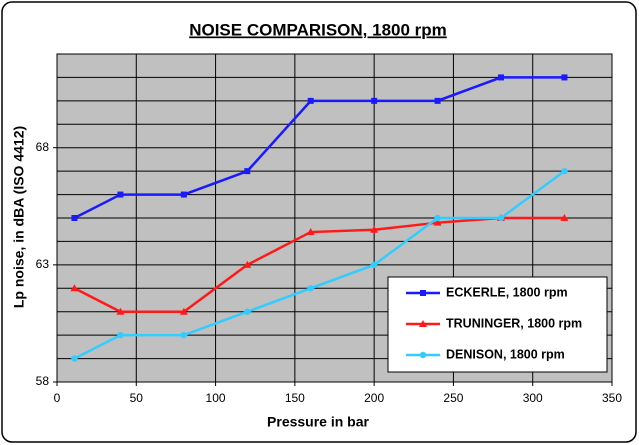 This screenshot has height=445, width=639. Describe the element at coordinates (374, 398) in the screenshot. I see `x-tick-label: 200` at that location.